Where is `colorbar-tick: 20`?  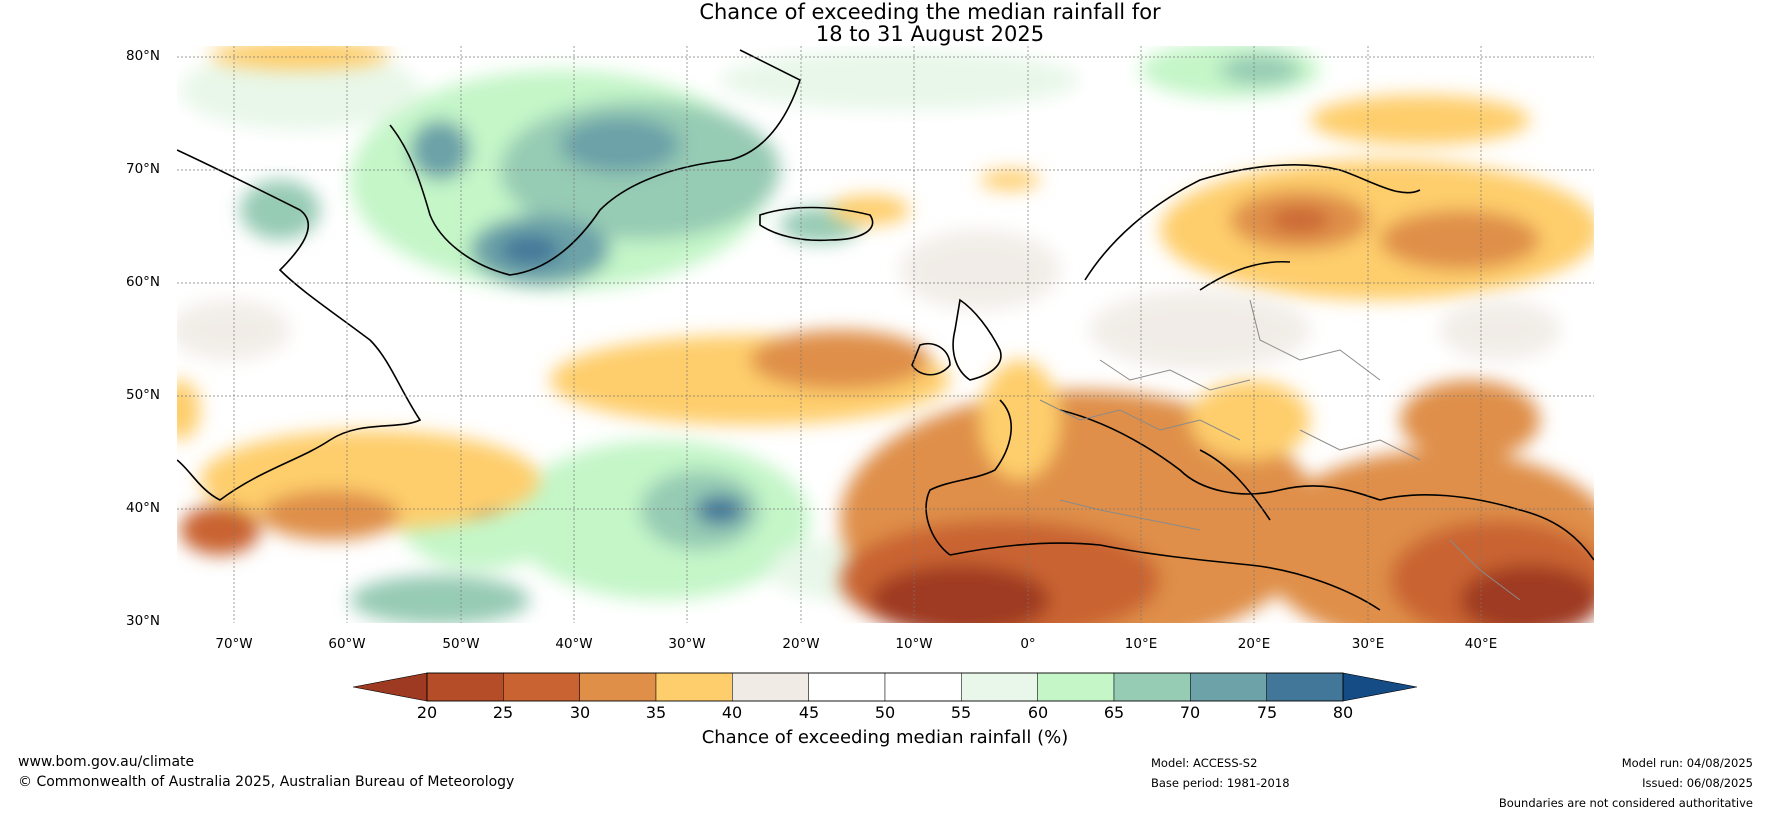
colorbar-tick: 20 is located at coordinates (427, 712).